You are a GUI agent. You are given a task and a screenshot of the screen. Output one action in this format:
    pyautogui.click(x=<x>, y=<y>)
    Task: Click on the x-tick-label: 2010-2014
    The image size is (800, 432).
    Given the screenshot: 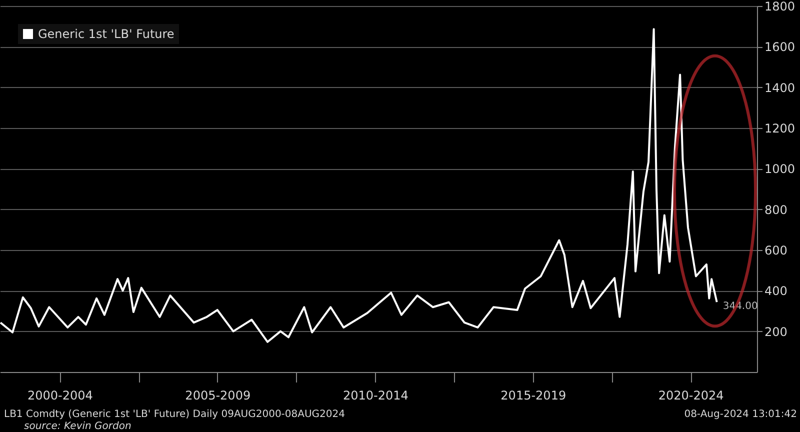 What is the action you would take?
    pyautogui.click(x=375, y=395)
    